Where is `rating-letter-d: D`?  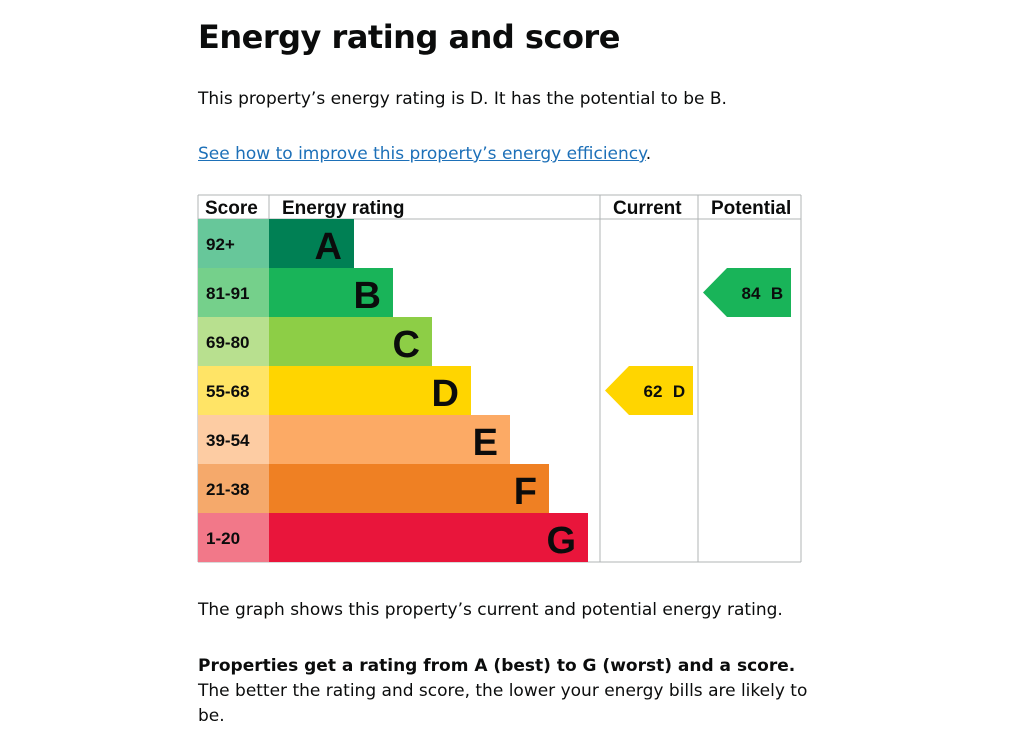 rating-letter-d: D is located at coordinates (445, 394).